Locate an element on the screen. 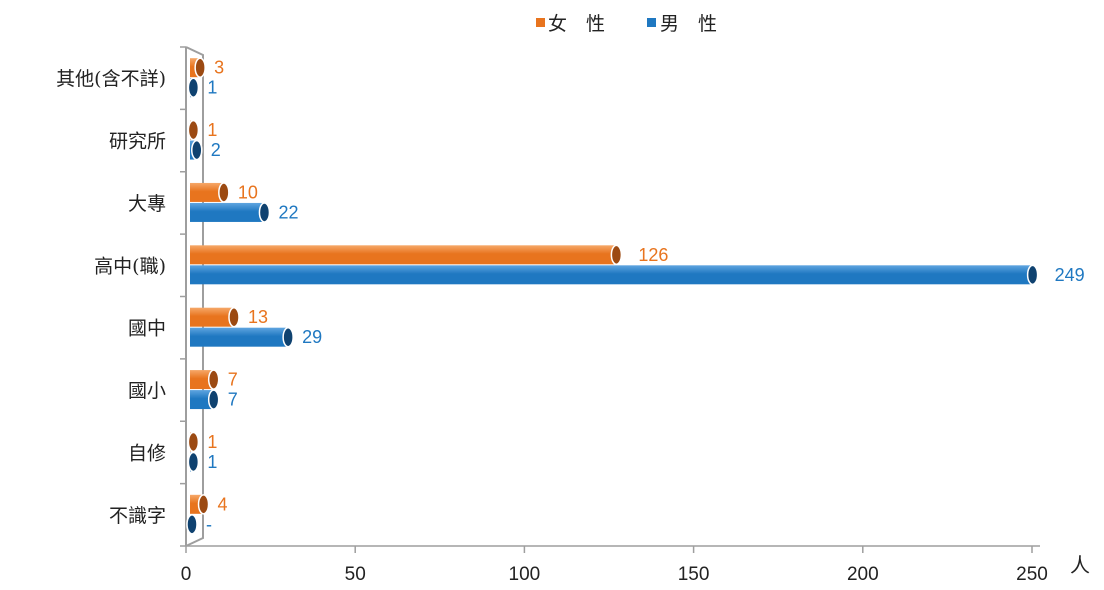  legend-swatch-male is located at coordinates (651, 22).